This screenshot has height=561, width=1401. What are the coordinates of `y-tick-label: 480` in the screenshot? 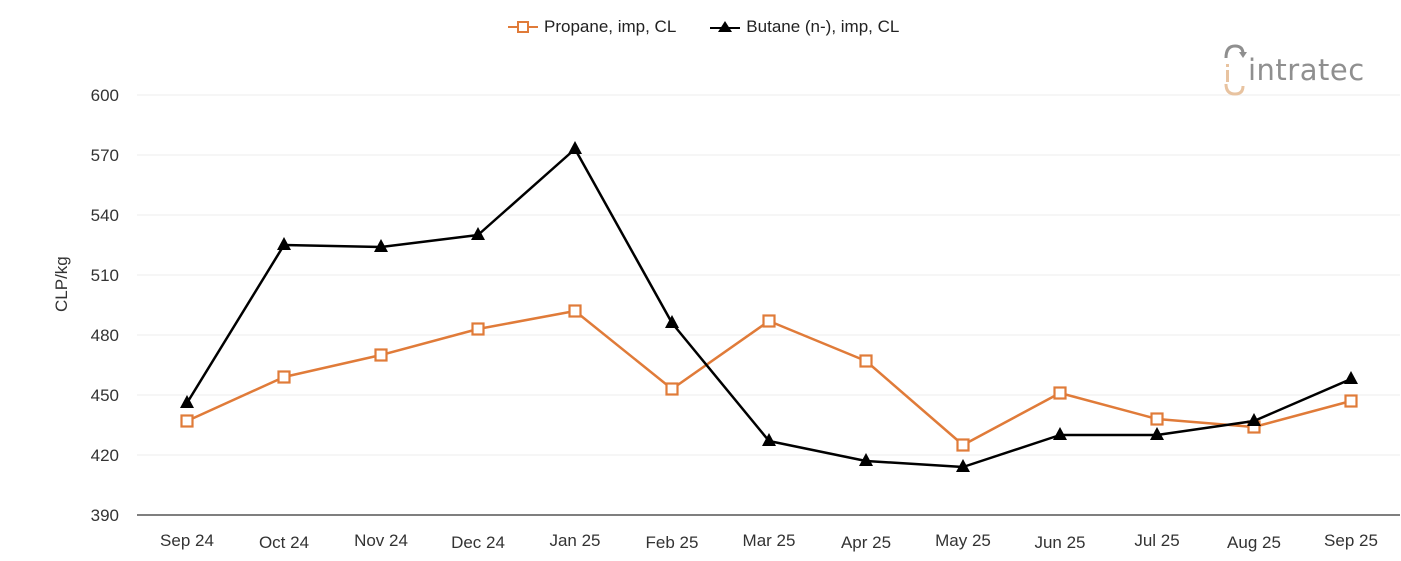 It's located at (105, 335).